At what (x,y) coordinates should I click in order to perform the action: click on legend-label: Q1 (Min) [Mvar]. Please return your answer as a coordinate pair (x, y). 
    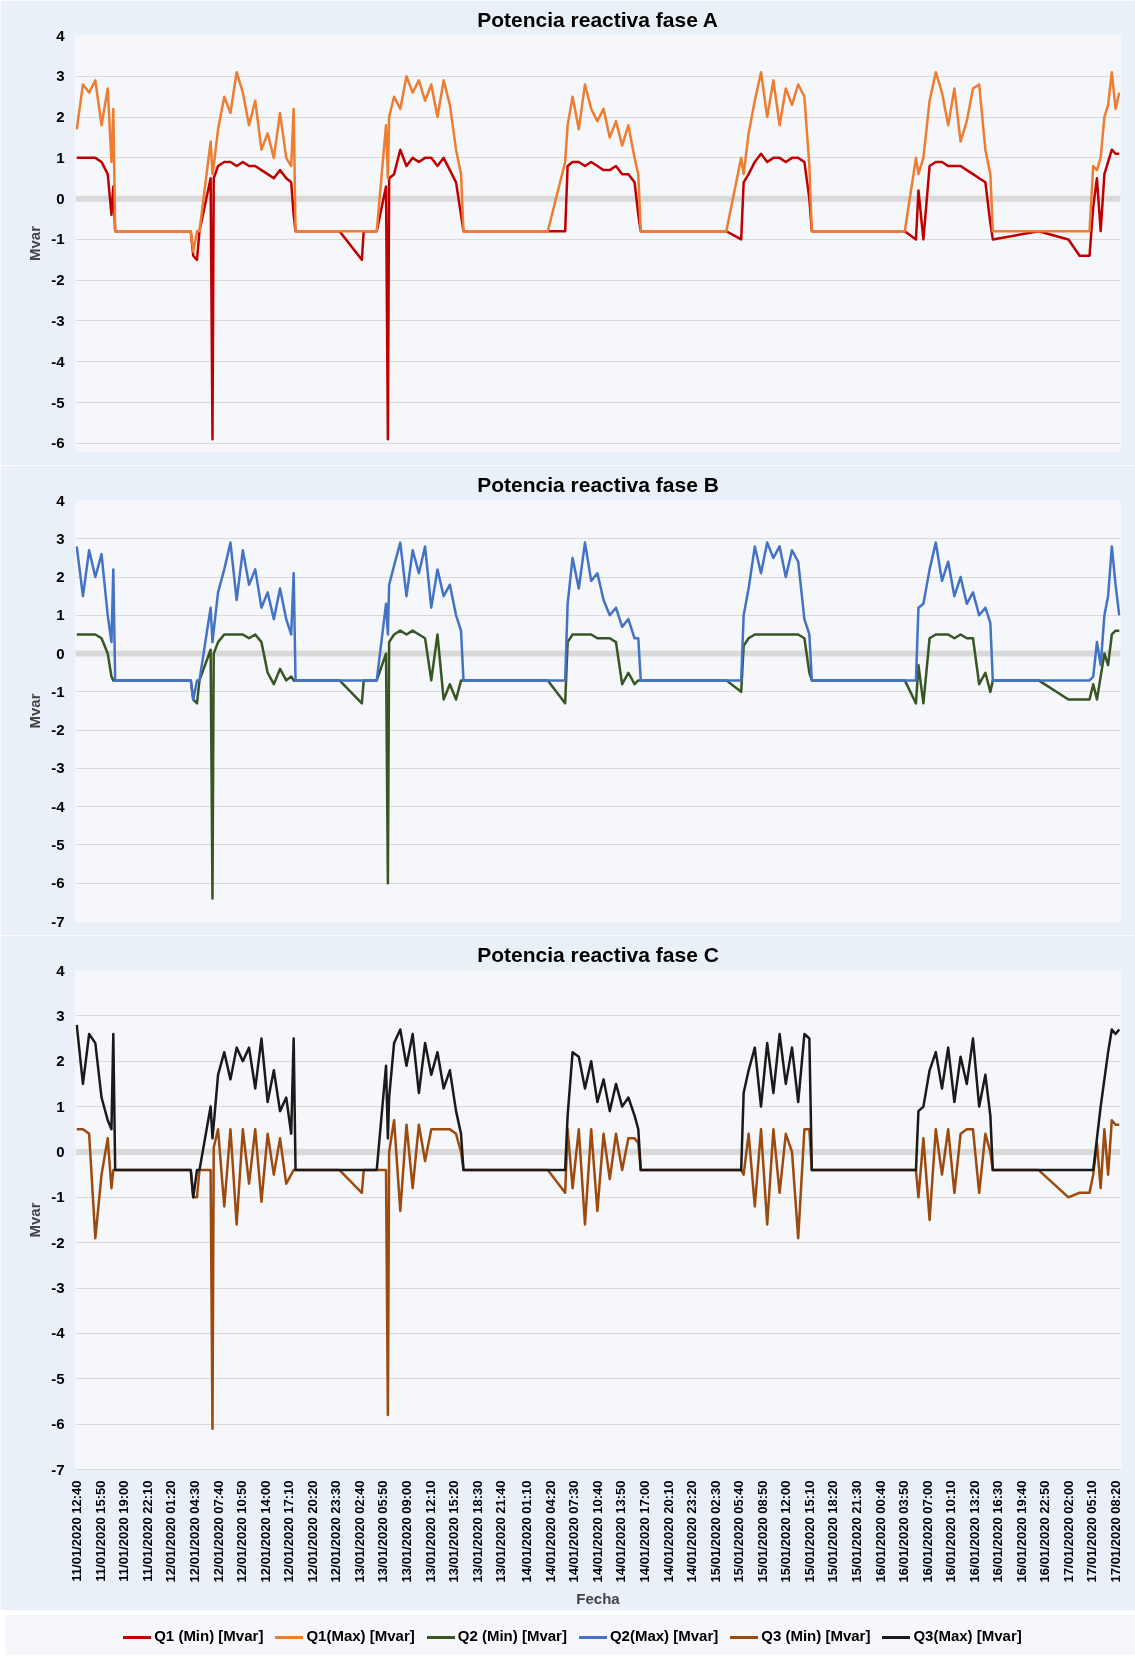
    Looking at the image, I should click on (208, 1635).